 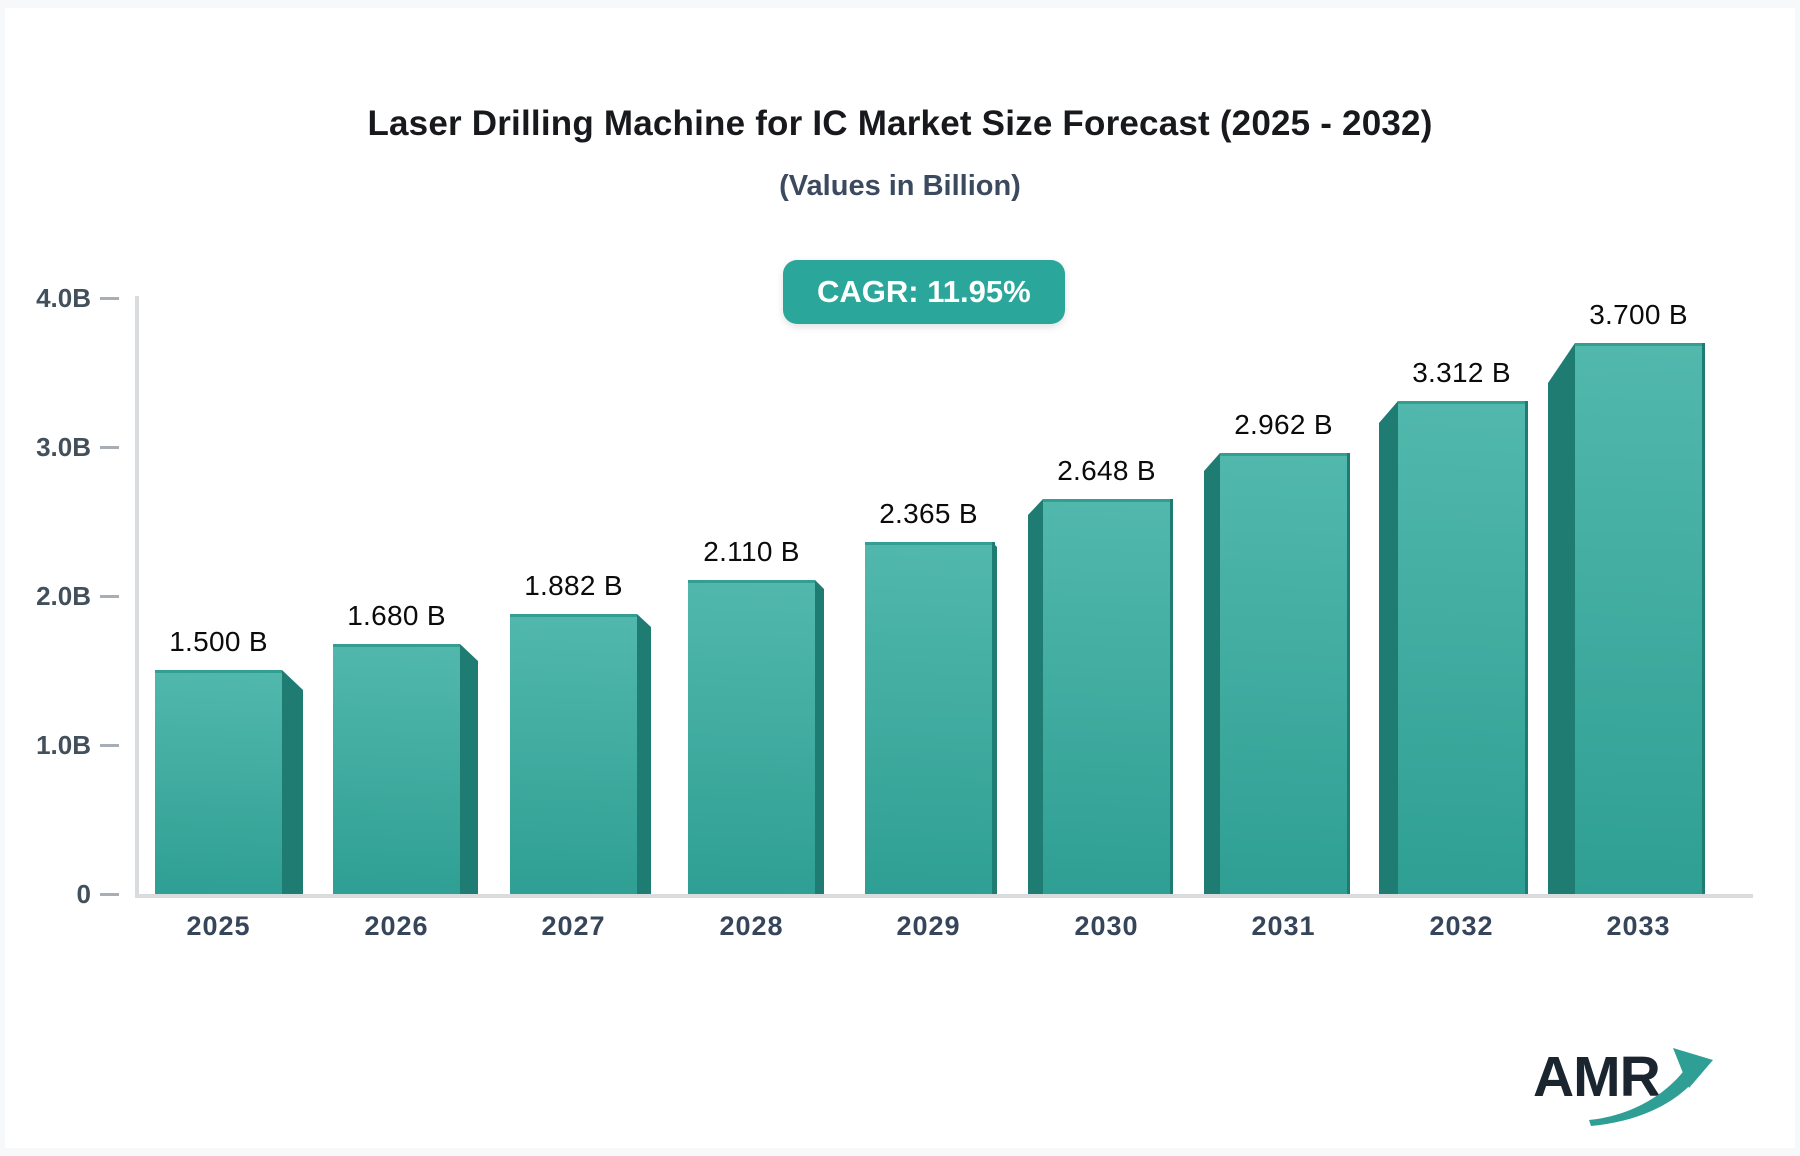 I want to click on cagr-badge: CAGR: 11.95%, so click(x=924, y=292).